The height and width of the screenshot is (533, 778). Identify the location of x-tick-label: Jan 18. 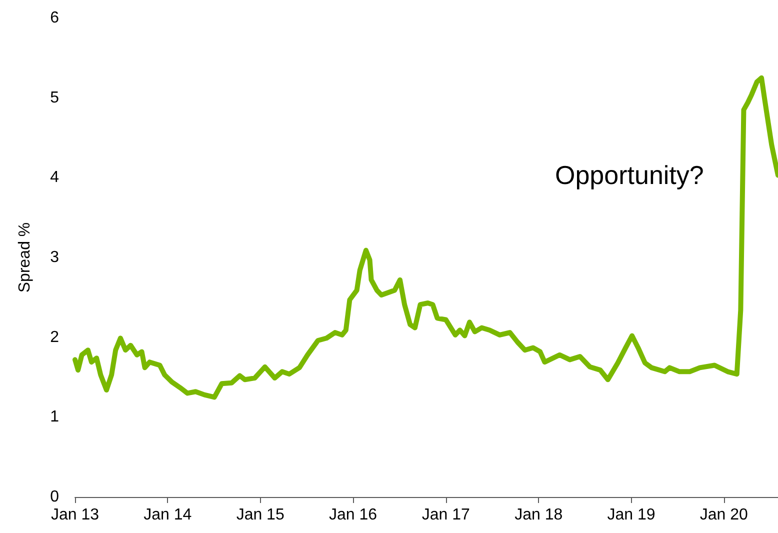
(538, 515).